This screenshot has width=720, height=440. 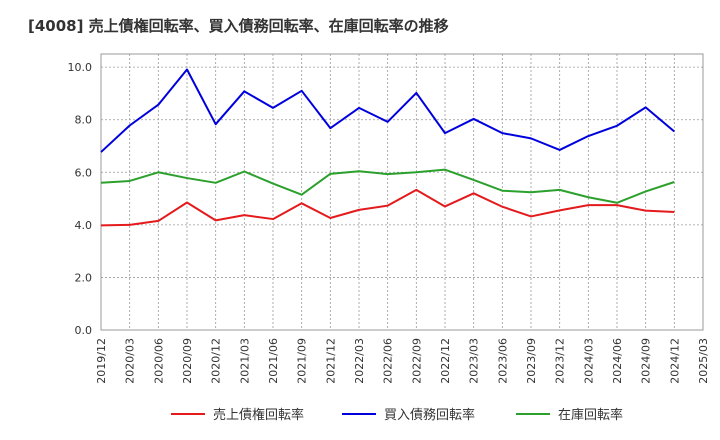 I want to click on x-tick-label: 2023/03, so click(x=474, y=361).